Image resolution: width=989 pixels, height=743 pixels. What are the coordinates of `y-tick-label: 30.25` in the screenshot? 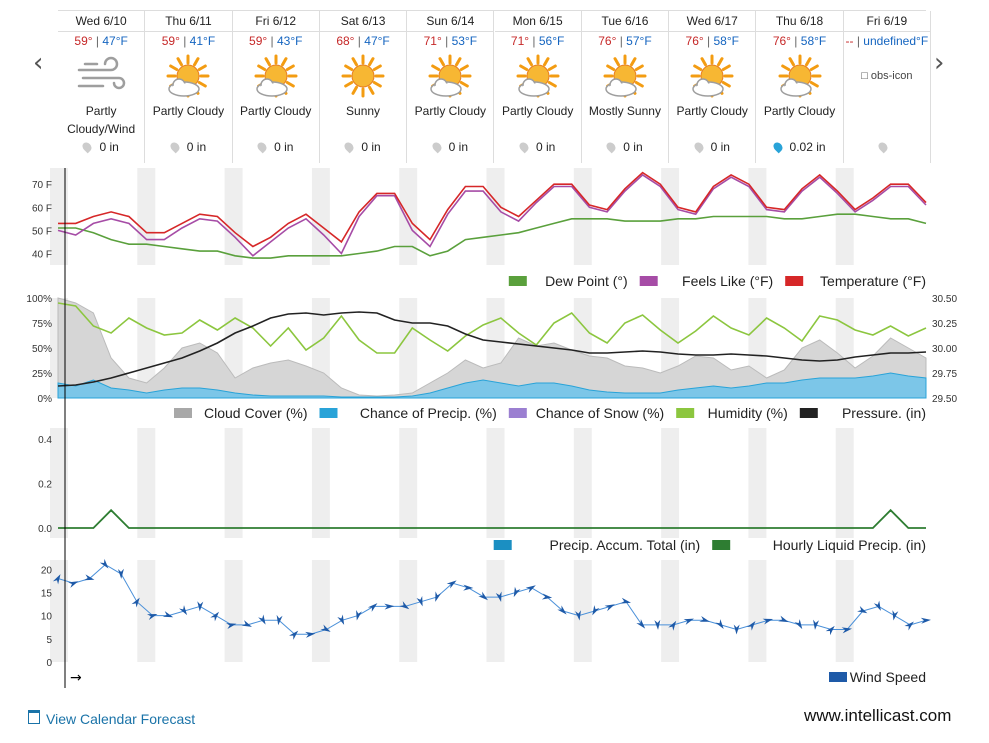 It's located at (944, 324).